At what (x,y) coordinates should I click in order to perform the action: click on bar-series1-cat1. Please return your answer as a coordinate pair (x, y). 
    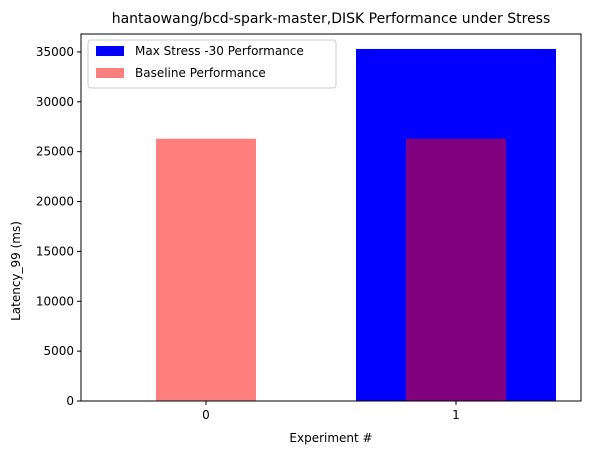
    Looking at the image, I should click on (456, 270).